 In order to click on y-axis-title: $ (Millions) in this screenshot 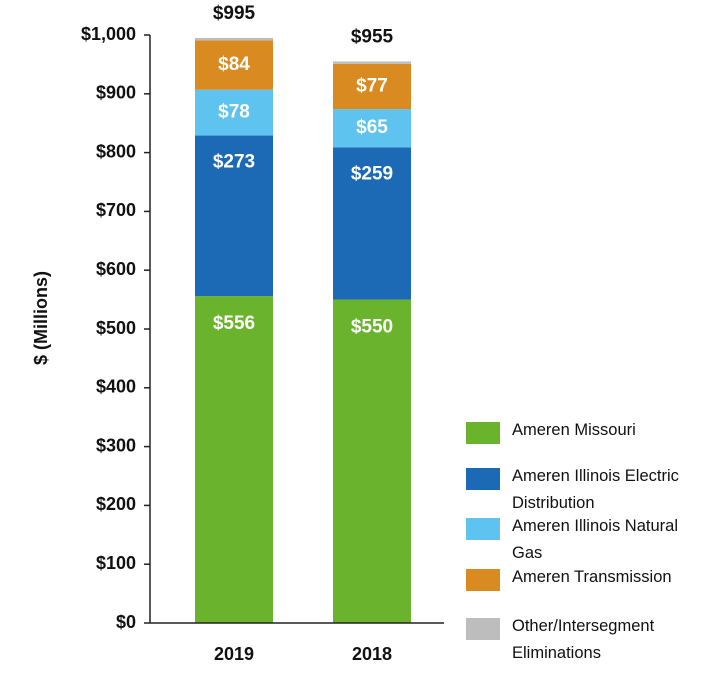, I will do `click(41, 318)`.